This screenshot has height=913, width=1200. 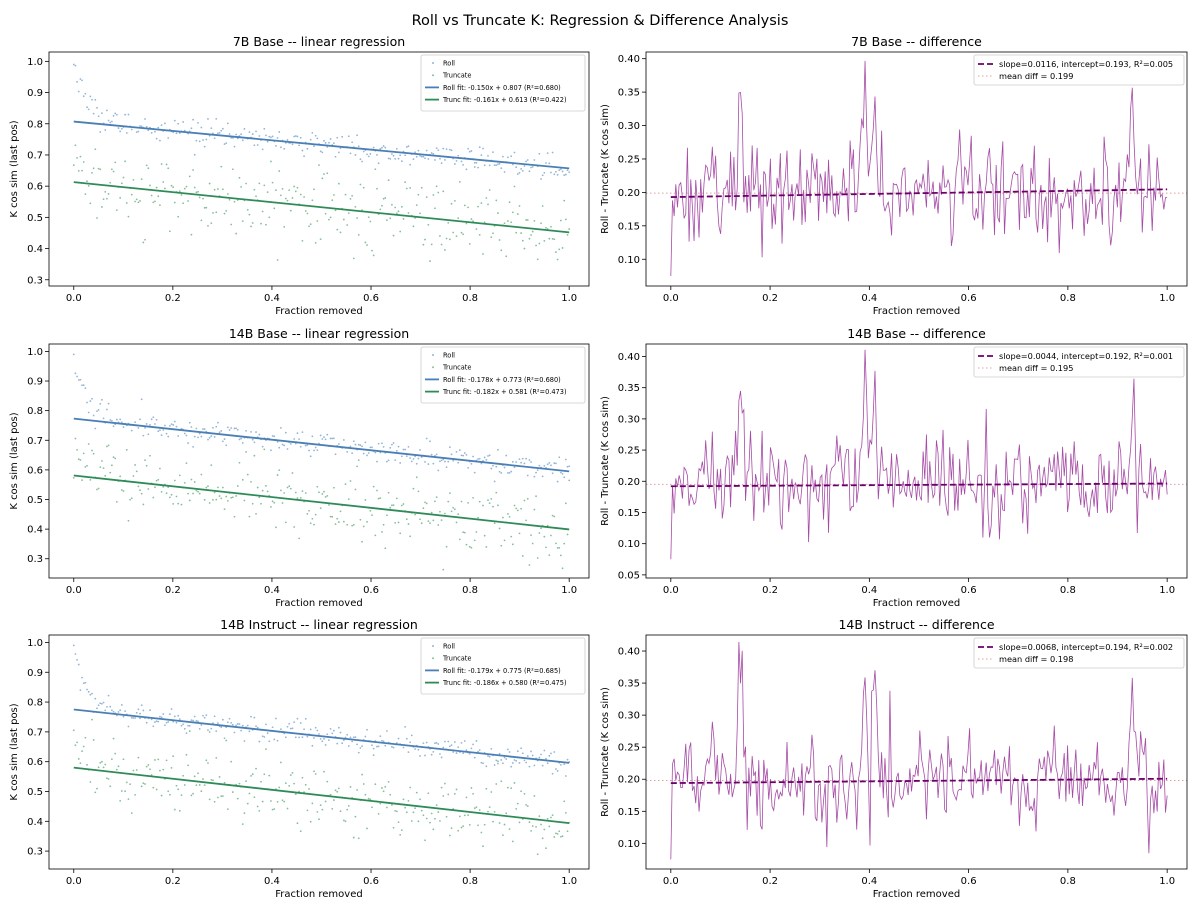 What do you see at coordinates (629, 482) in the screenshot?
I see `y-tick-label: 0.20` at bounding box center [629, 482].